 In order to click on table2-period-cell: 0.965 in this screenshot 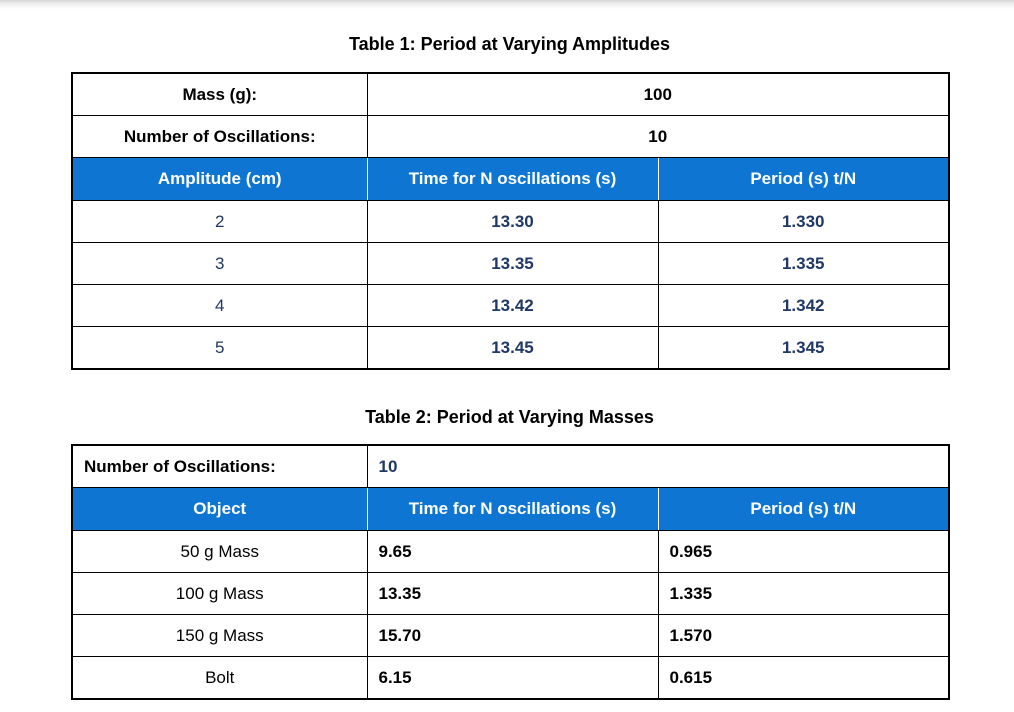, I will do `click(803, 551)`.